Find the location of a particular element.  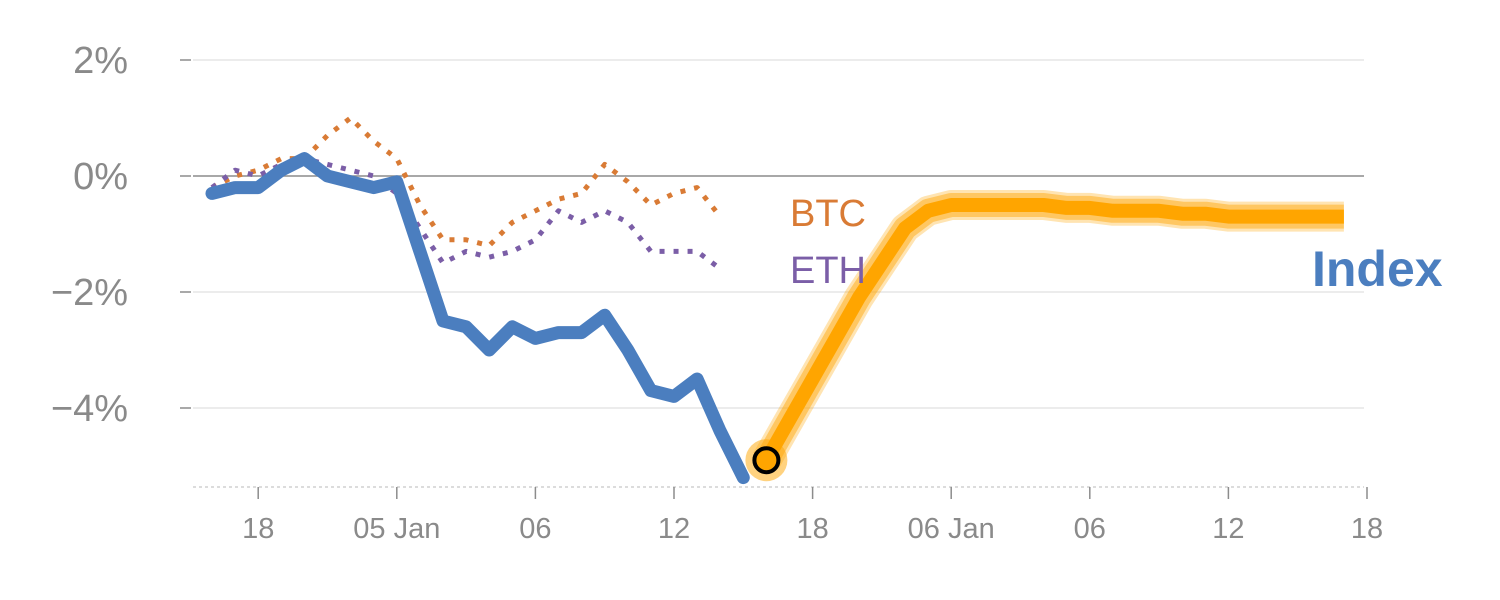

label-layer: BTC ETH Index is located at coordinates (1116, 245).